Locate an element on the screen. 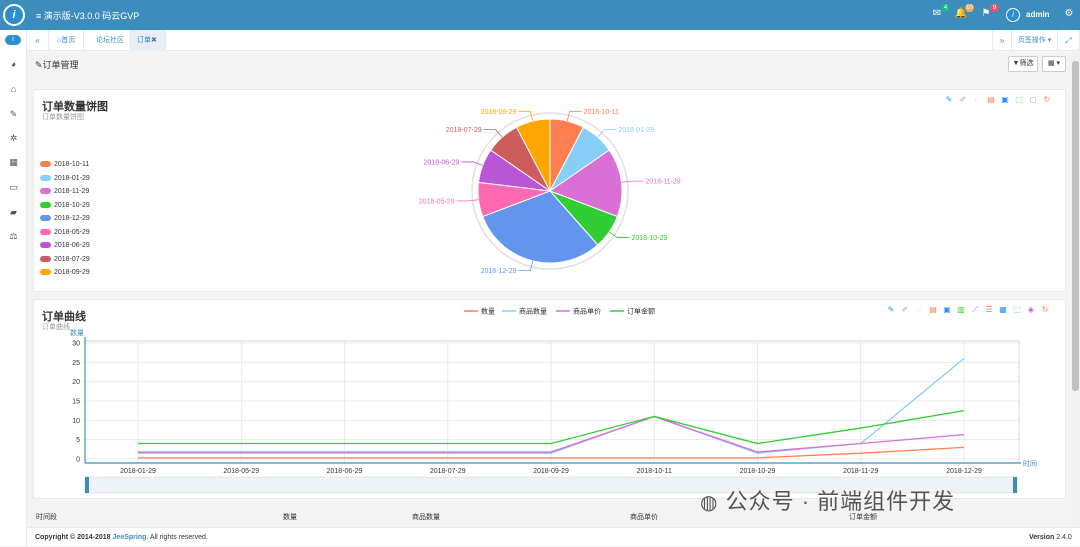  legend-label: 2018-12-29 is located at coordinates (72, 218).